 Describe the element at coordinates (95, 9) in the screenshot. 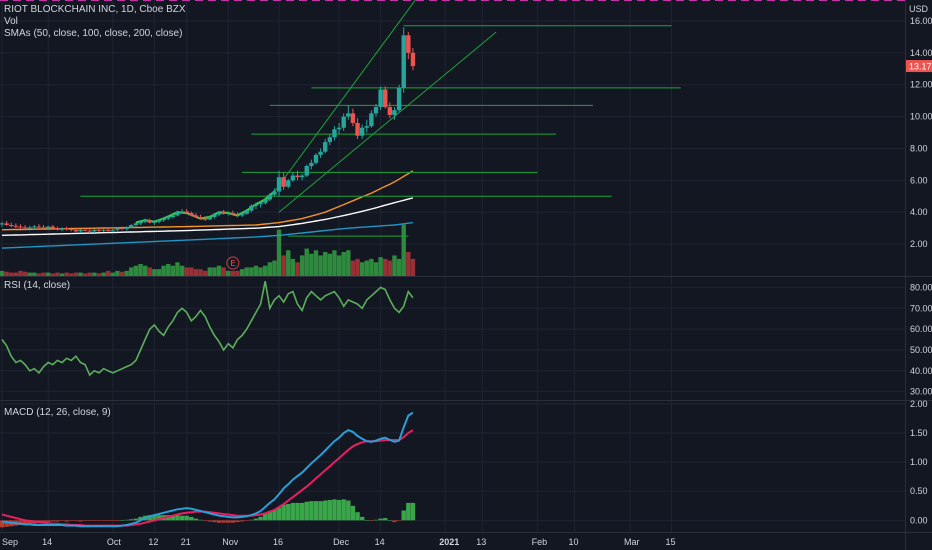

I see `chart-title: RIOT BLOCKCHAIN INC, 1D, Cboe BZX` at that location.